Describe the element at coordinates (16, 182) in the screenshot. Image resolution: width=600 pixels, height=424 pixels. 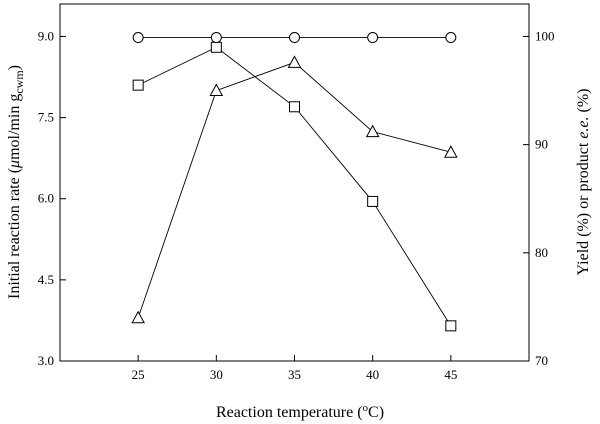
I see `left-y-axis-title: Initial reaction rate (μmol/min gcwm)` at that location.